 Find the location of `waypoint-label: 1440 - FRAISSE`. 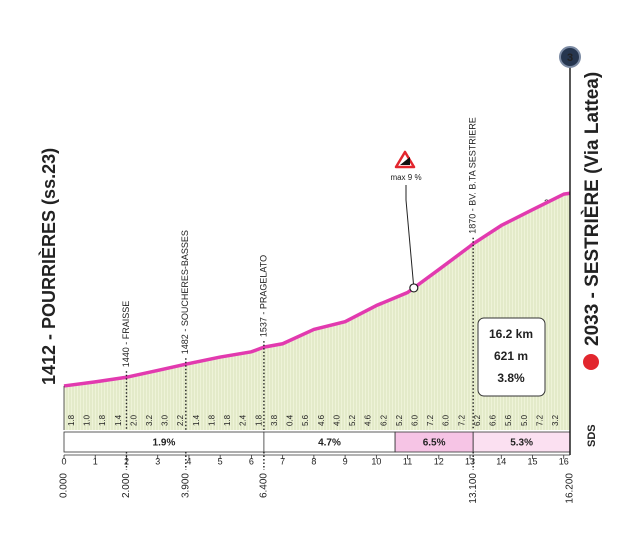

waypoint-label: 1440 - FRAISSE is located at coordinates (126, 334).